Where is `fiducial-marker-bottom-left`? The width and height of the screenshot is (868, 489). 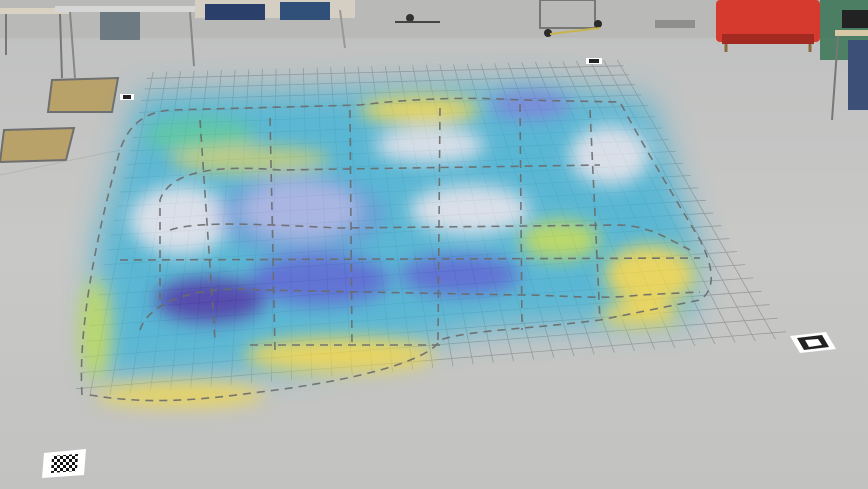 fiducial-marker-bottom-left is located at coordinates (64, 463).